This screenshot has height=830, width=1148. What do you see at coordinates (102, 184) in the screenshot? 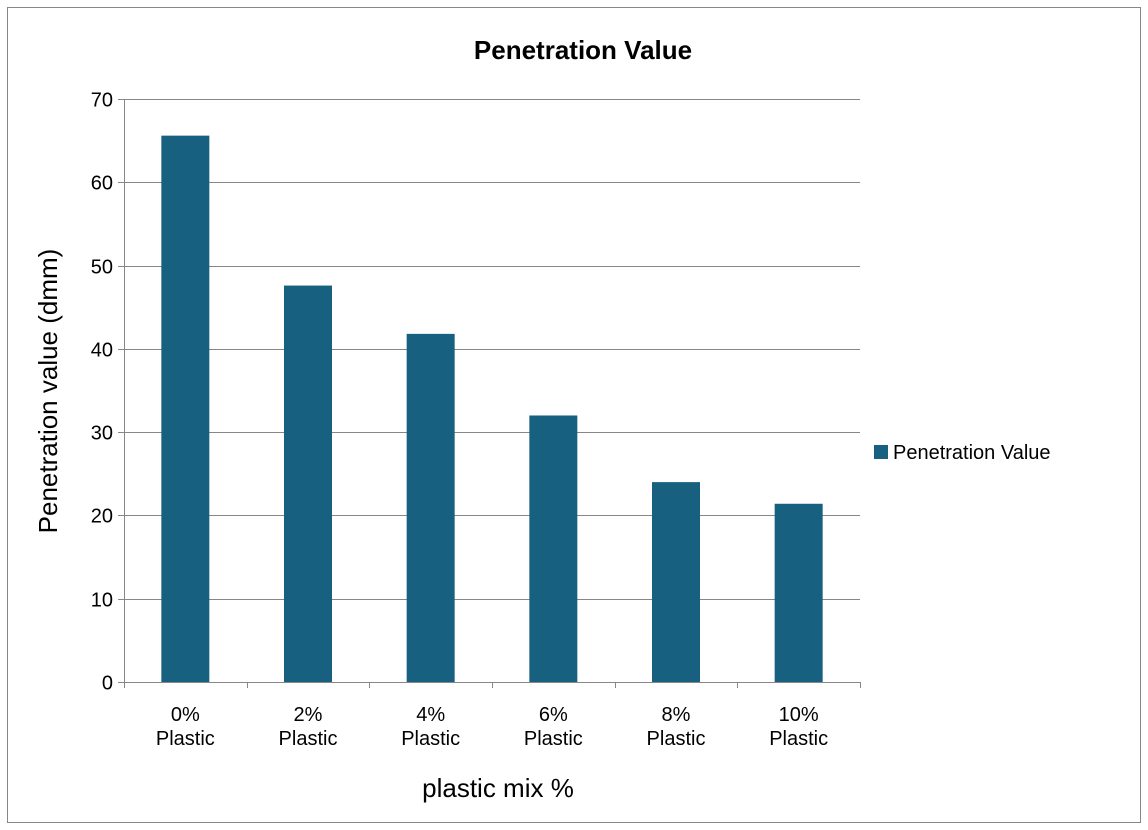
I see `y-tick-label: 60` at bounding box center [102, 184].